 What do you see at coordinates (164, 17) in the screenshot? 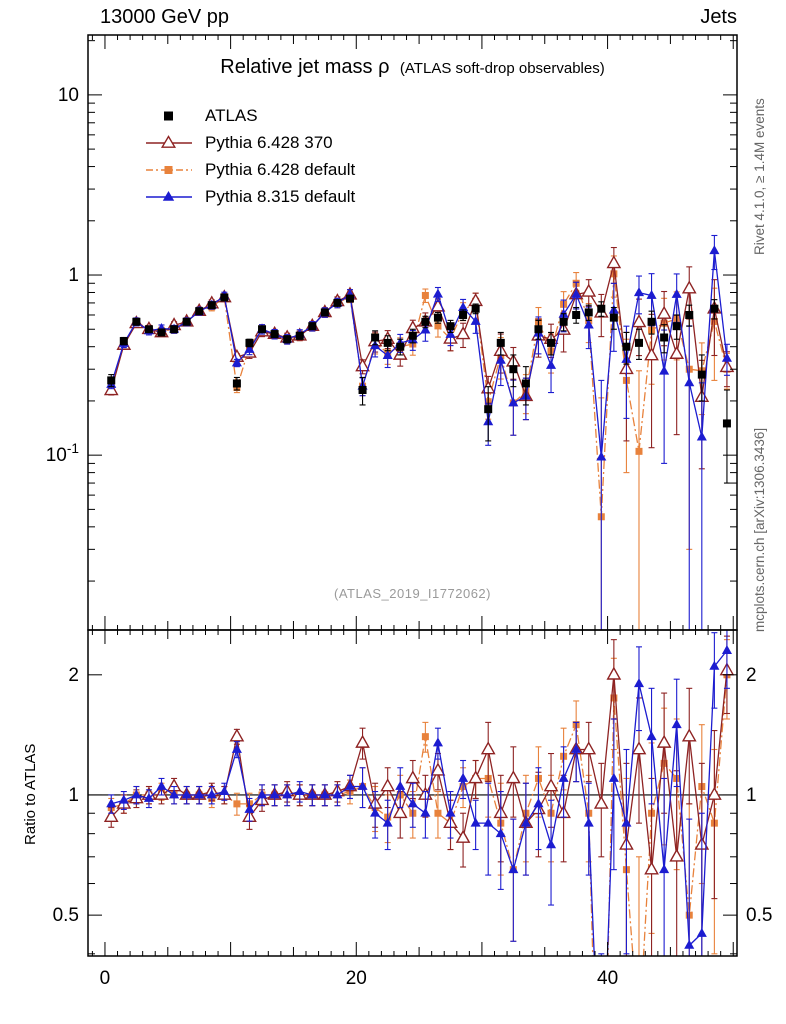
I see `header-beam-energy: 13000 GeV pp` at bounding box center [164, 17].